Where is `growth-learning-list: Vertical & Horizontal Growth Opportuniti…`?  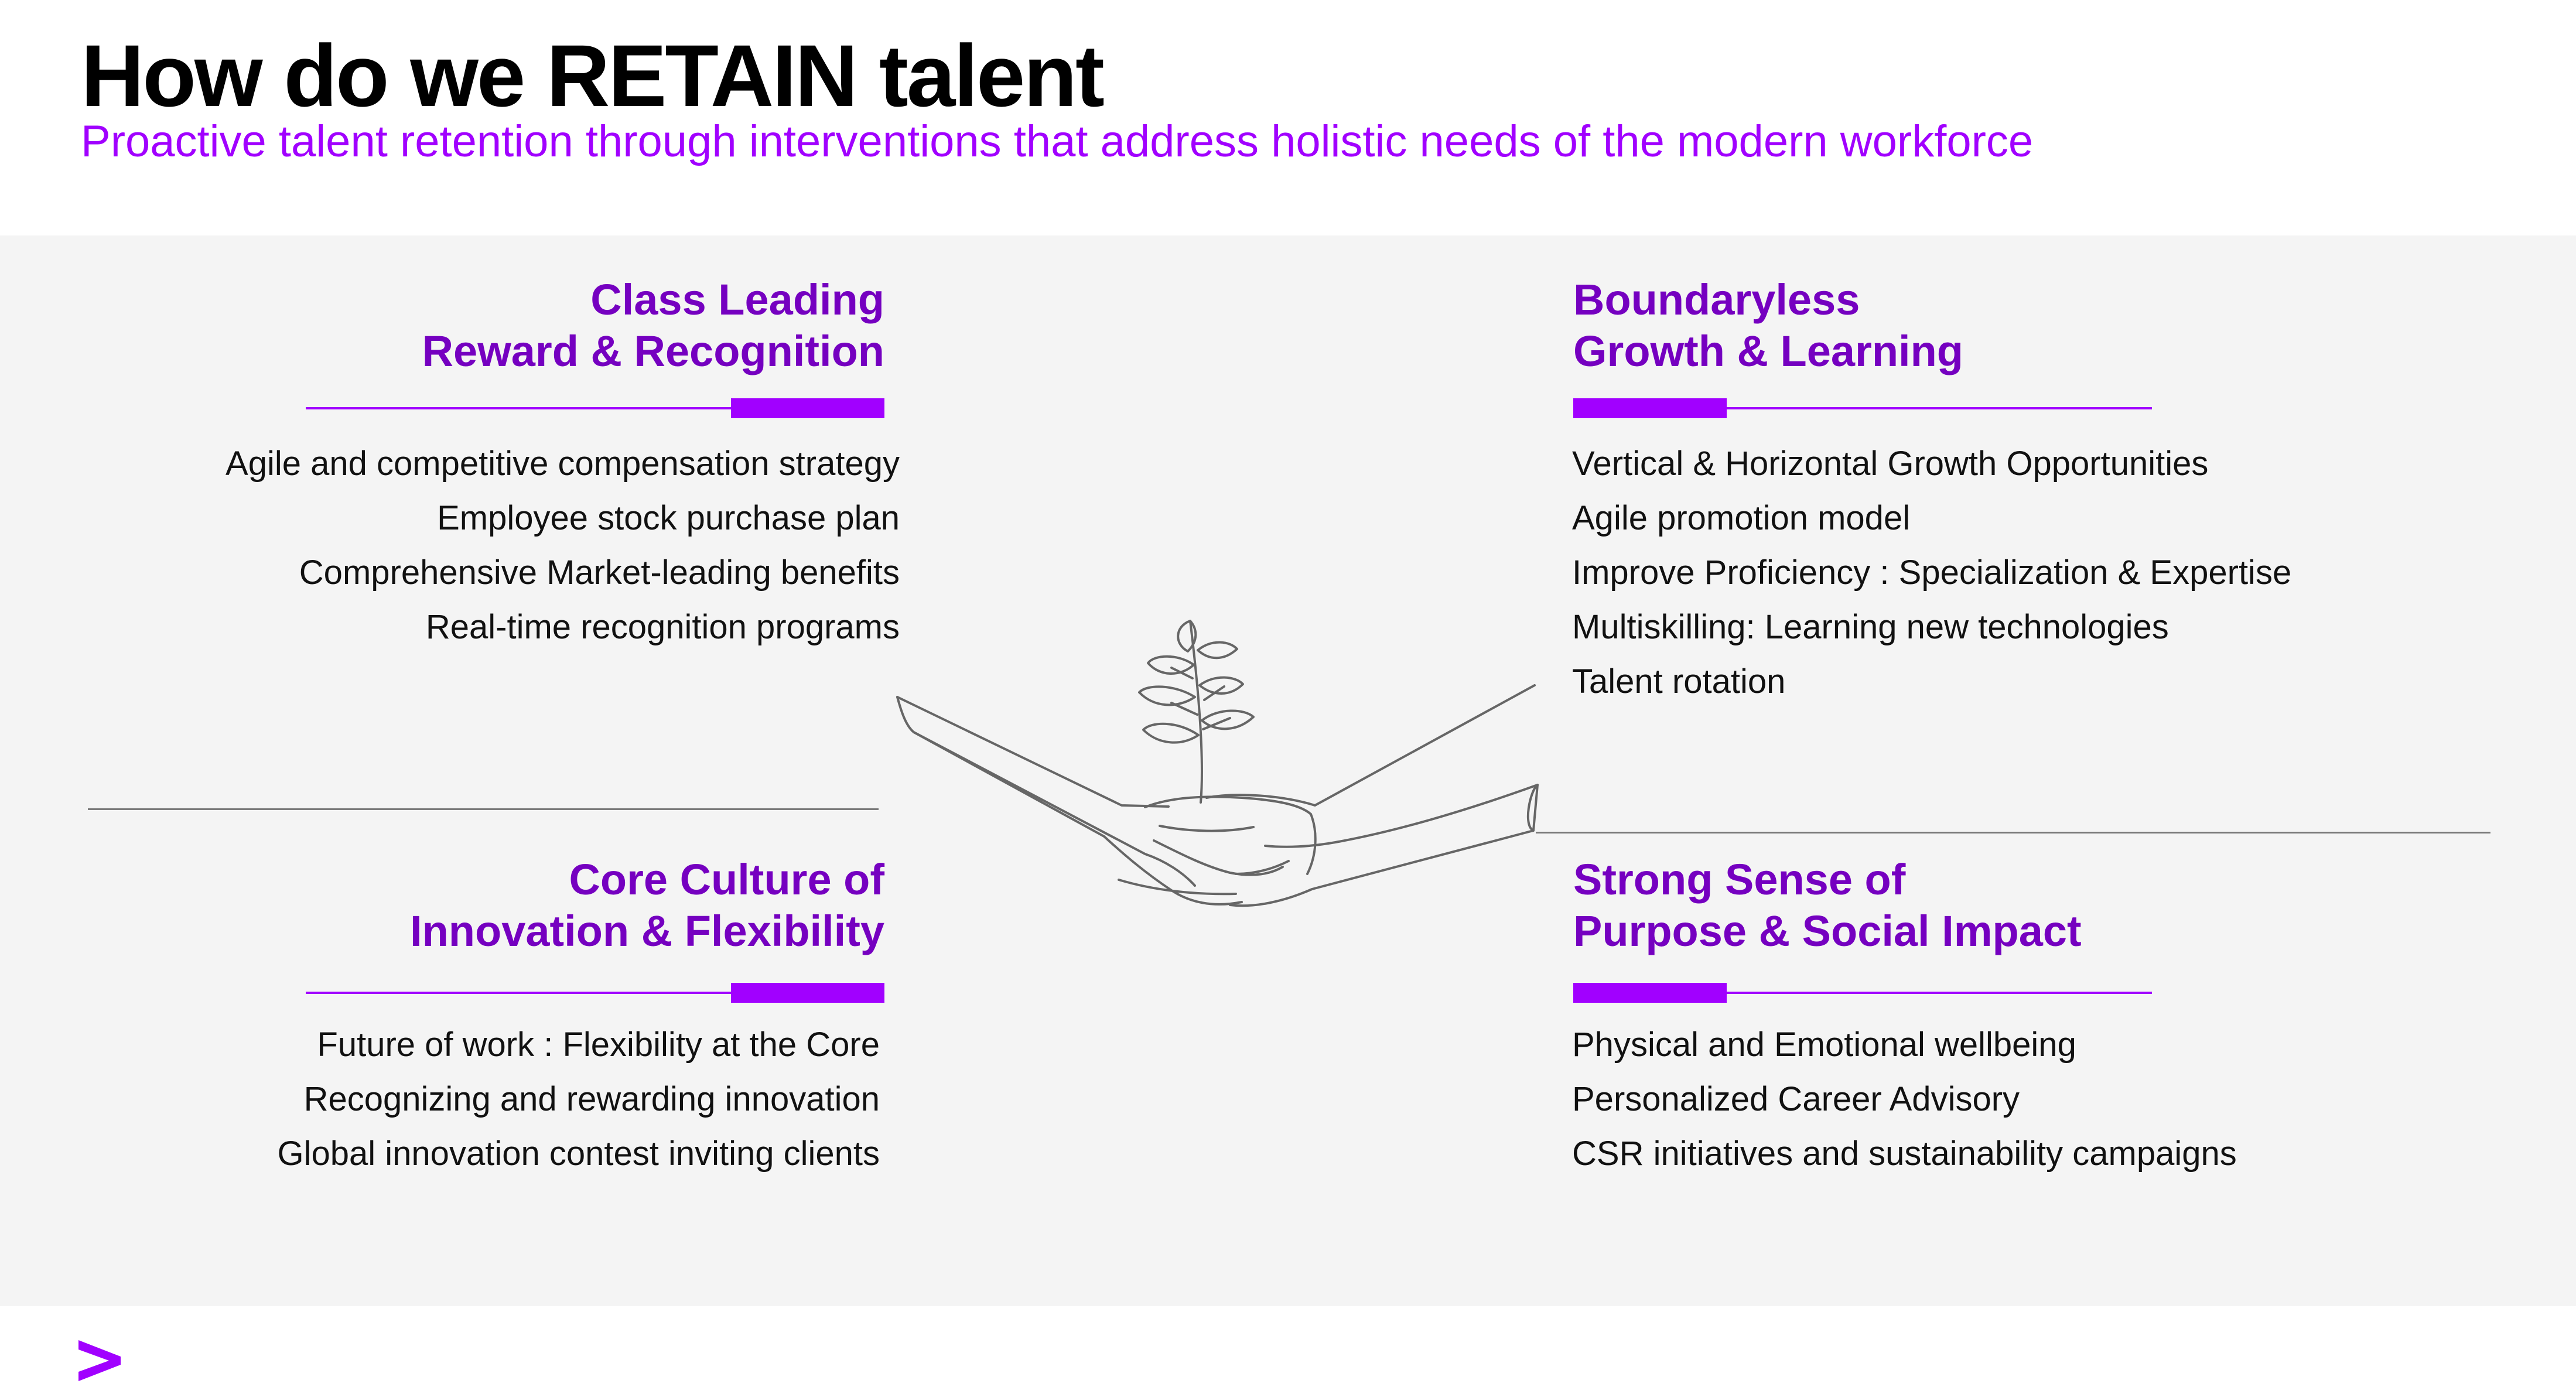 growth-learning-list: Vertical & Horizontal Growth Opportuniti… is located at coordinates (2012, 572).